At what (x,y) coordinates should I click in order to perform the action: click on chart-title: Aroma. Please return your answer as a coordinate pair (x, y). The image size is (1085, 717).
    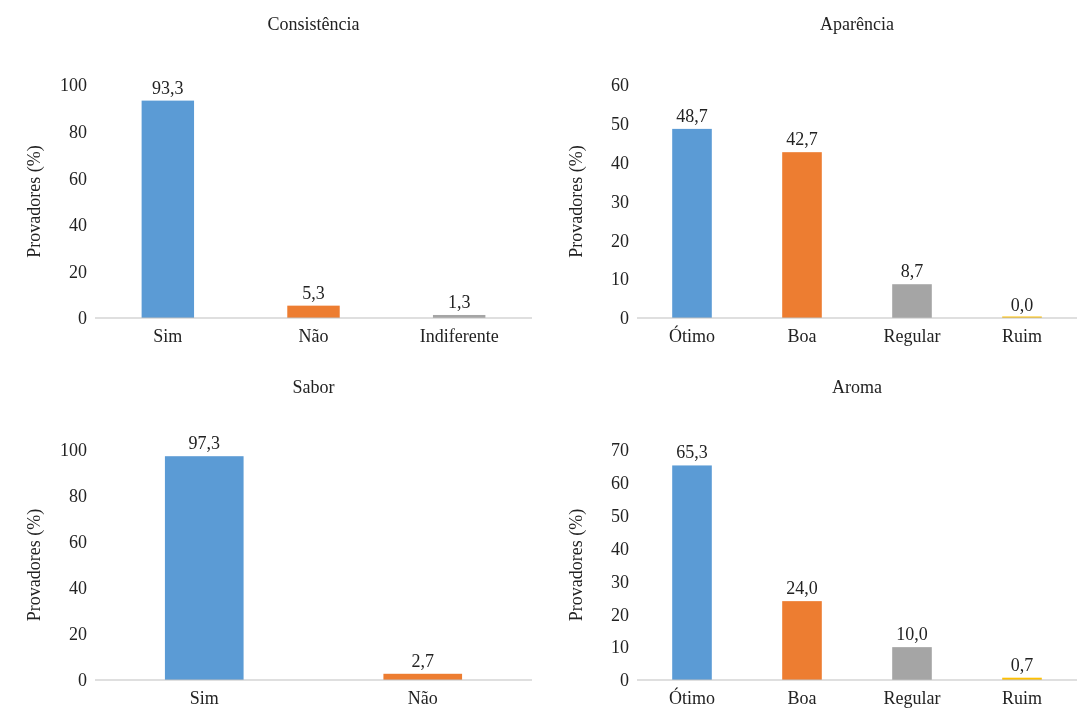
    Looking at the image, I should click on (857, 387).